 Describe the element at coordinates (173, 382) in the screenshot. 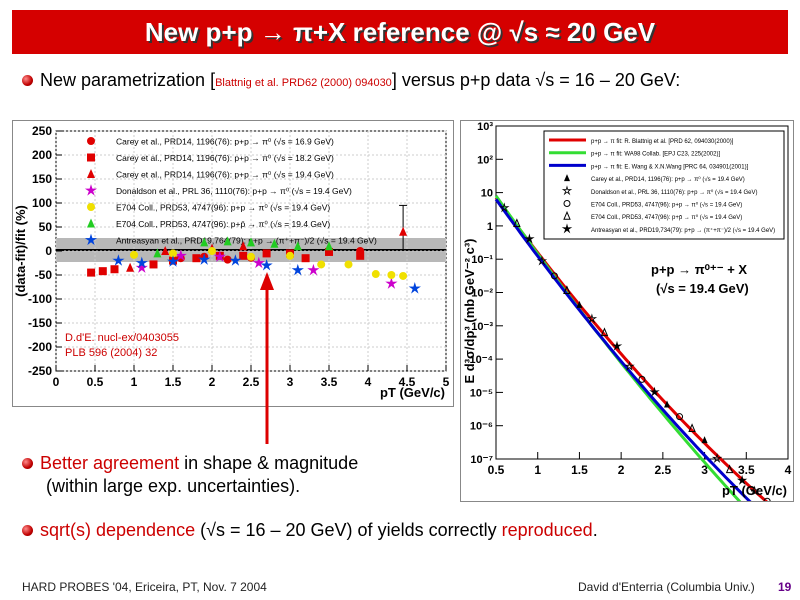

I see `x-tick-label: 1.5` at that location.